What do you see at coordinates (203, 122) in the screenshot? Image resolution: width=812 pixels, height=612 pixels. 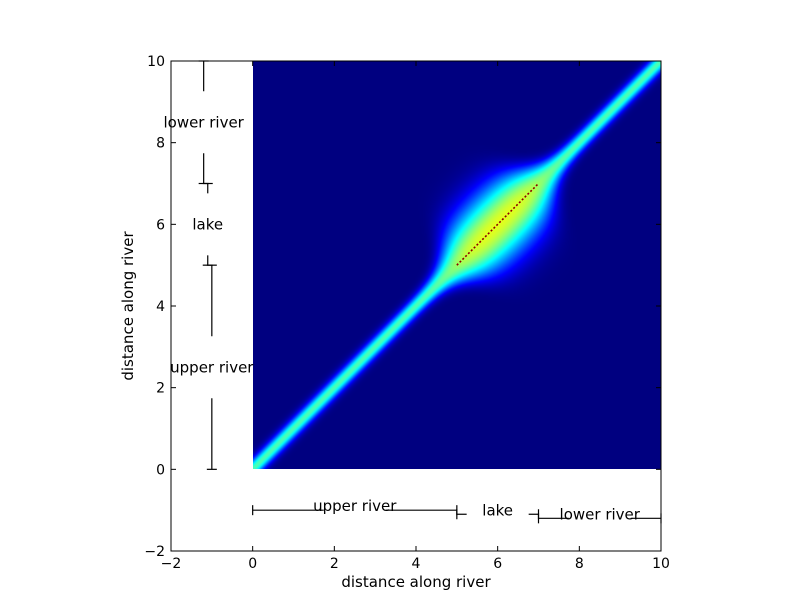 I see `y-segment-label: lower river` at bounding box center [203, 122].